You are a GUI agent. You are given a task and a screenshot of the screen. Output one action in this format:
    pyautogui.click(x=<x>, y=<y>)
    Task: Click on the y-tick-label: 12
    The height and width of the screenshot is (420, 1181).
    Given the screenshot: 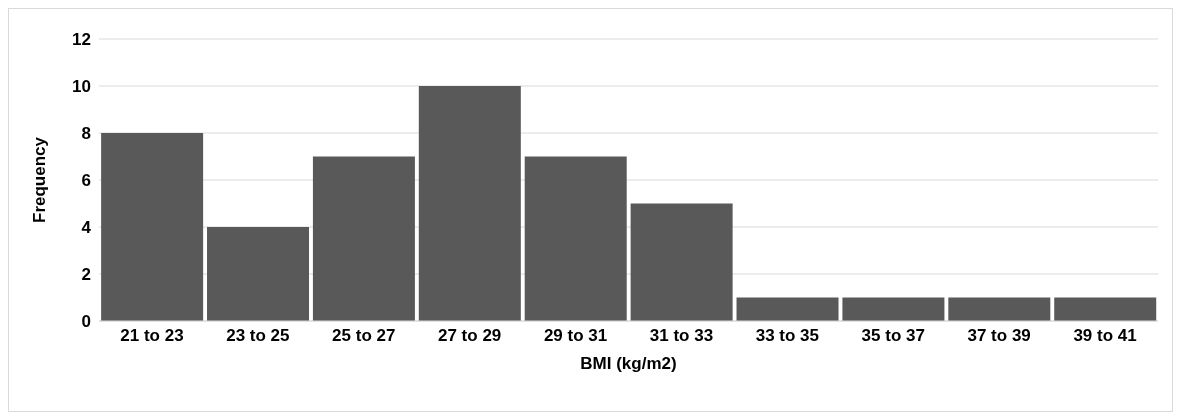 What is the action you would take?
    pyautogui.click(x=81, y=40)
    